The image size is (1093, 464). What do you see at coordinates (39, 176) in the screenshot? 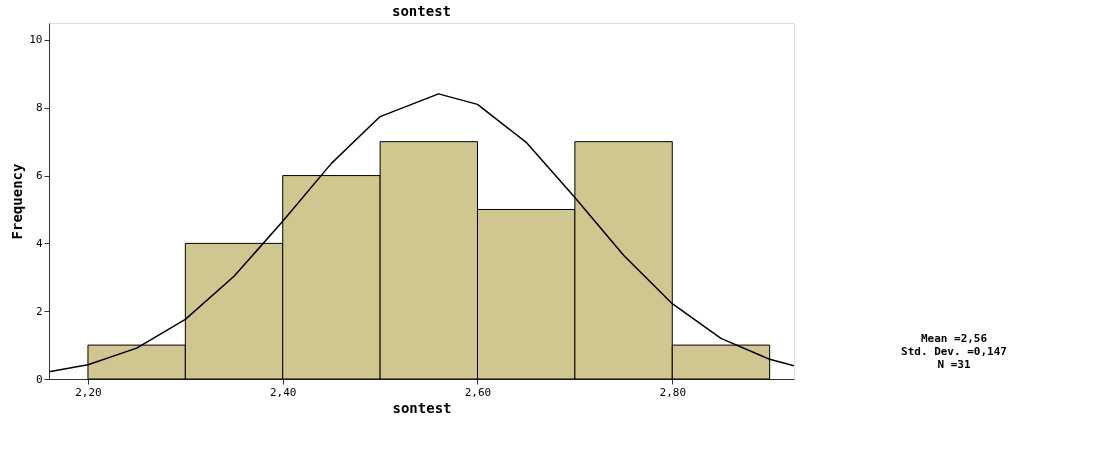
I see `y-tick-label: 6` at bounding box center [39, 176].